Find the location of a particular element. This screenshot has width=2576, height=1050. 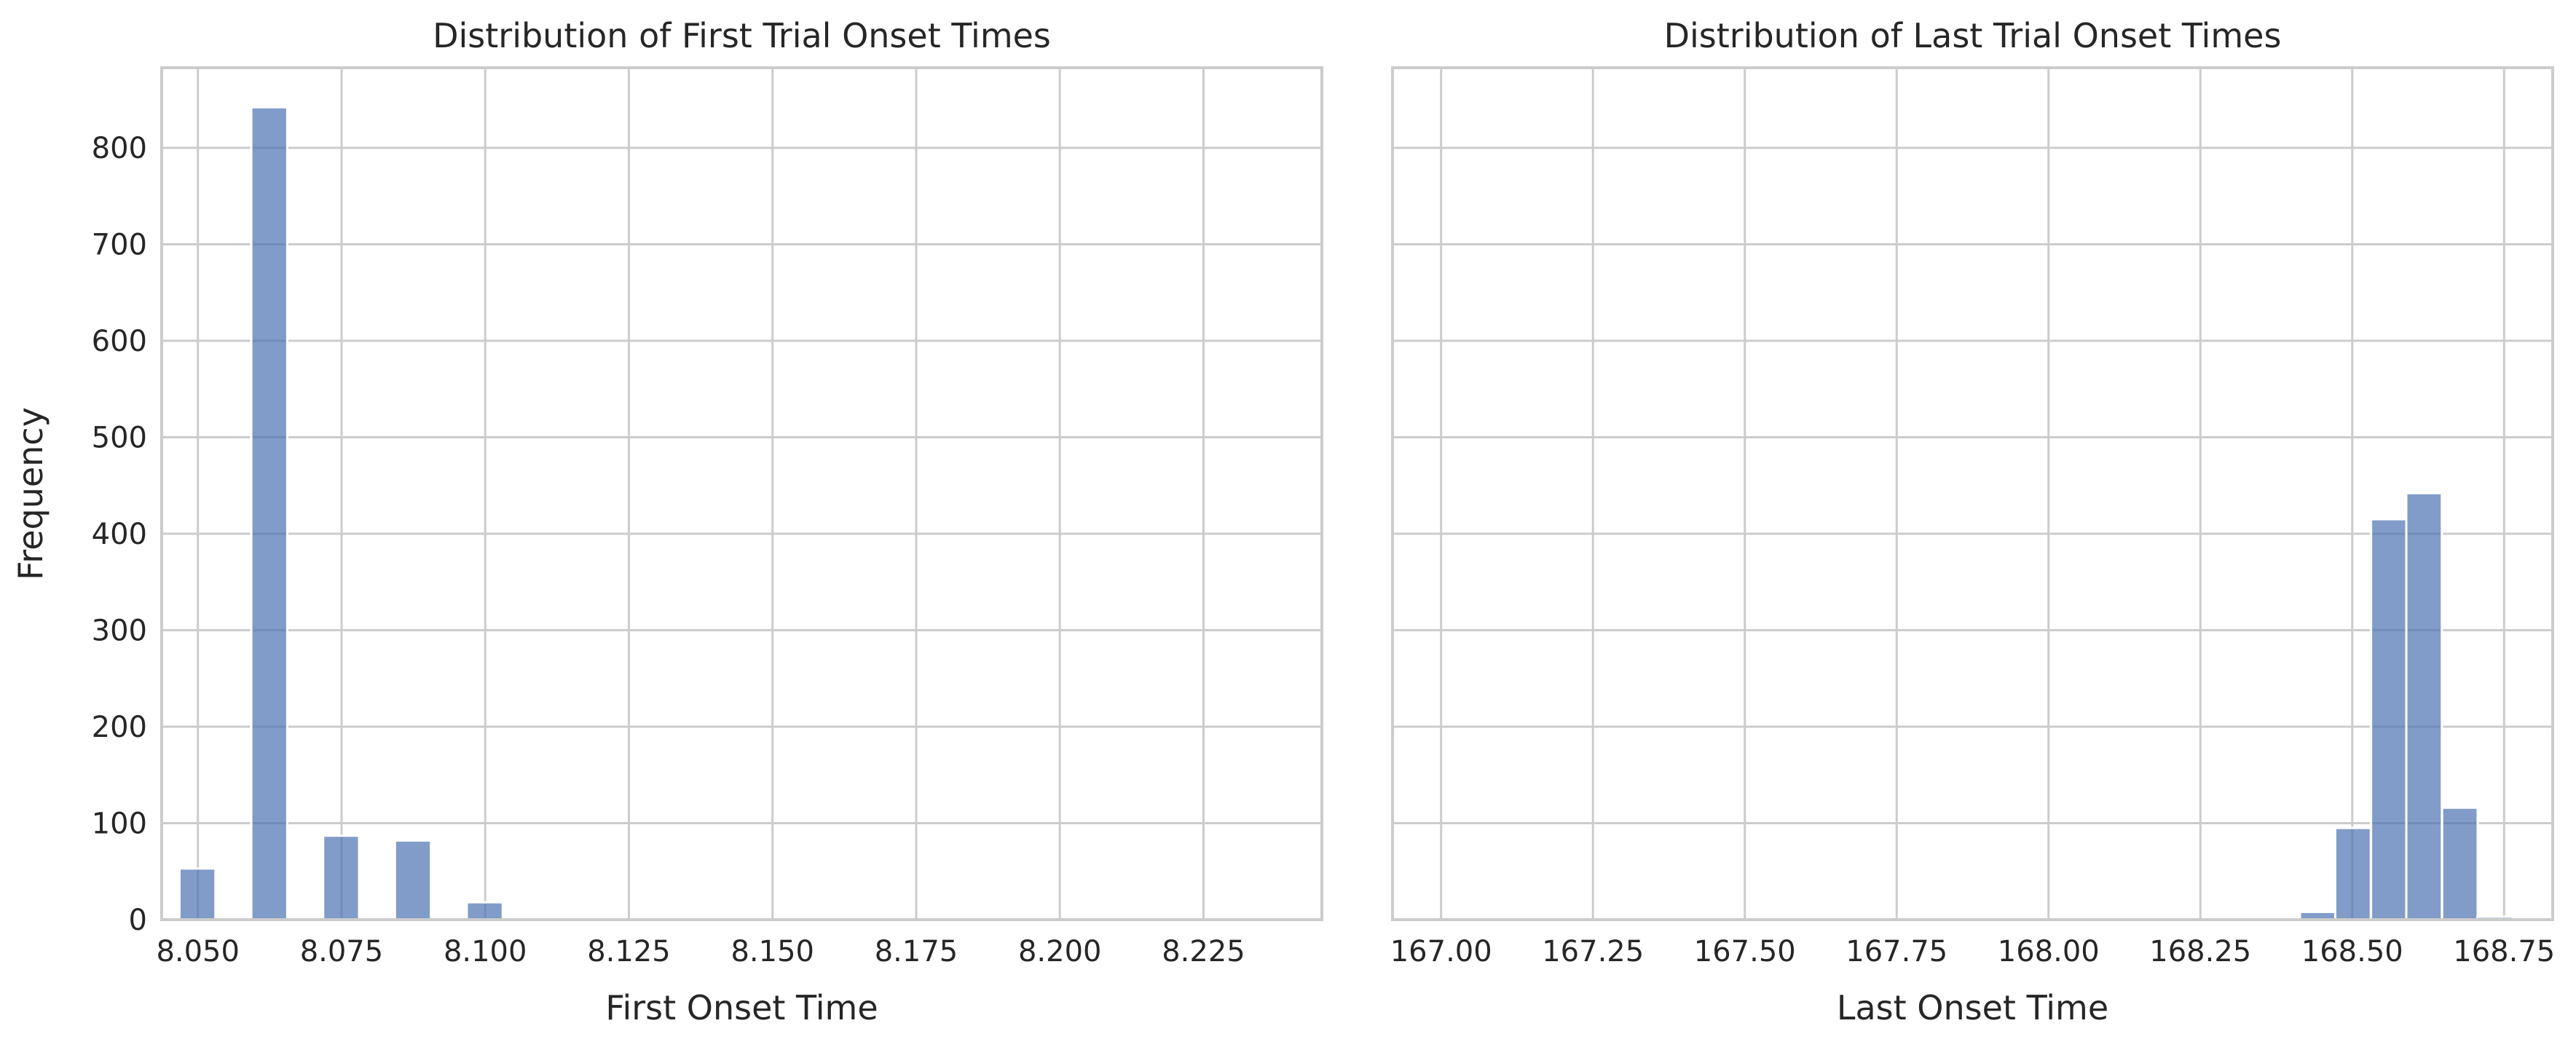

y-tick-label: 500 is located at coordinates (119, 438).